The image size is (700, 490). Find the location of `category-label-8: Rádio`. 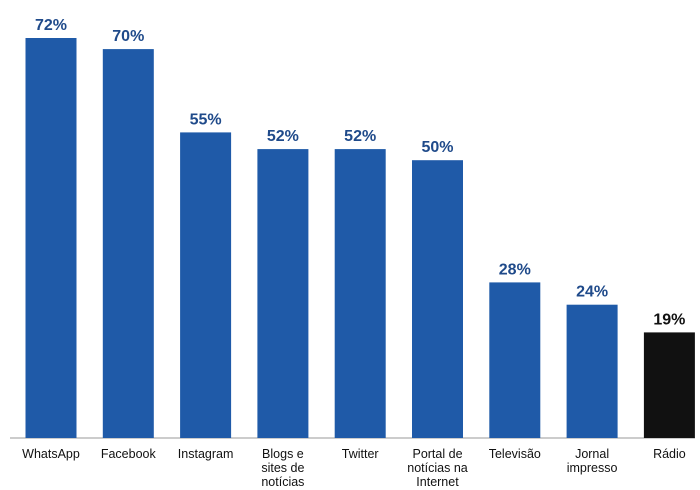

category-label-8: Rádio is located at coordinates (669, 454).